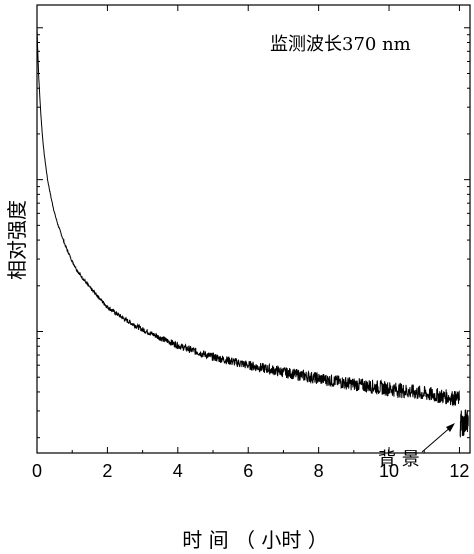 This screenshot has height=554, width=474. Describe the element at coordinates (319, 471) in the screenshot. I see `x-tick-label-8: 8` at that location.